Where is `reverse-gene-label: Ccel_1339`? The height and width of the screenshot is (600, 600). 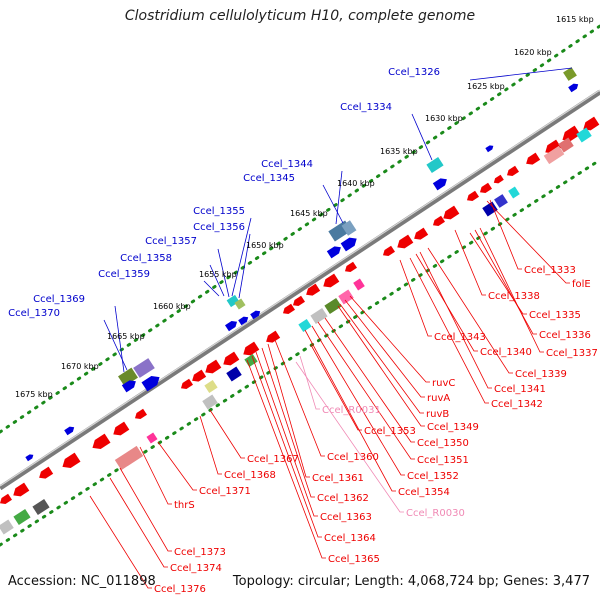 reverse-gene-label: Ccel_1339 is located at coordinates (541, 374).